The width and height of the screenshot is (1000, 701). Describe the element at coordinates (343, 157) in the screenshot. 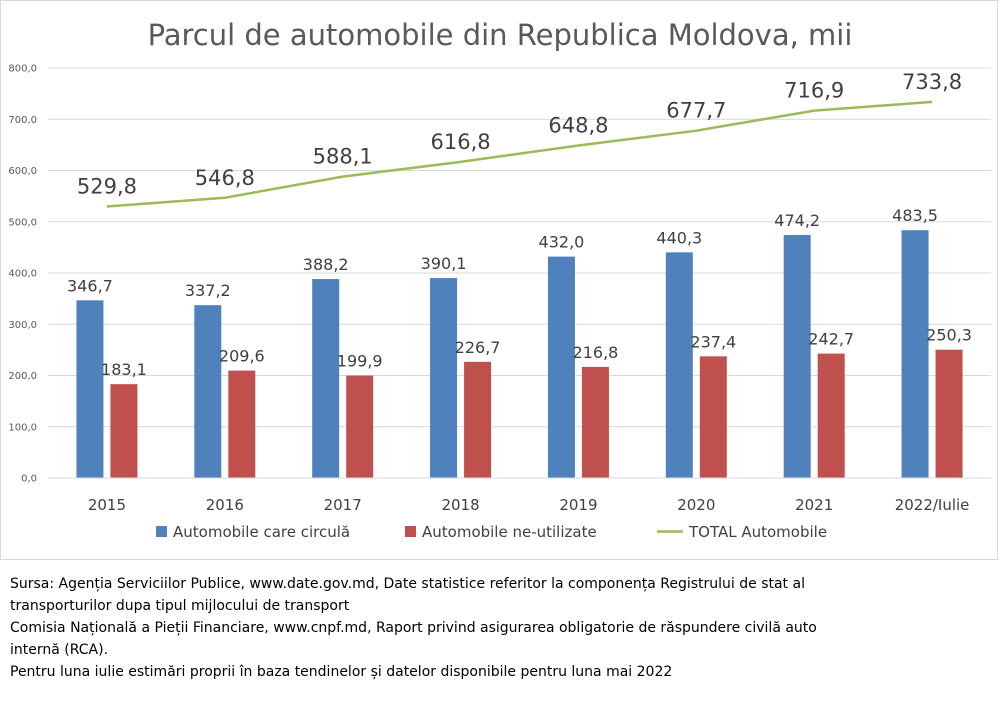

I see `data-label-total: 588,1` at that location.